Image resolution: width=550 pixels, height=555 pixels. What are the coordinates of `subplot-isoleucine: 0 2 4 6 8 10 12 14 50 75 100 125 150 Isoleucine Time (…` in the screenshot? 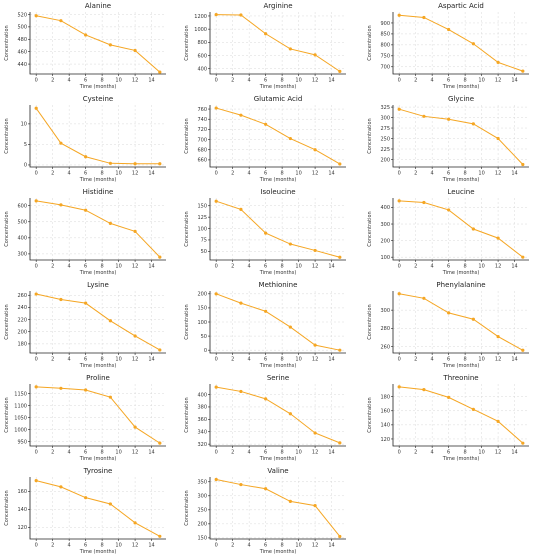 It's located at (265, 232).